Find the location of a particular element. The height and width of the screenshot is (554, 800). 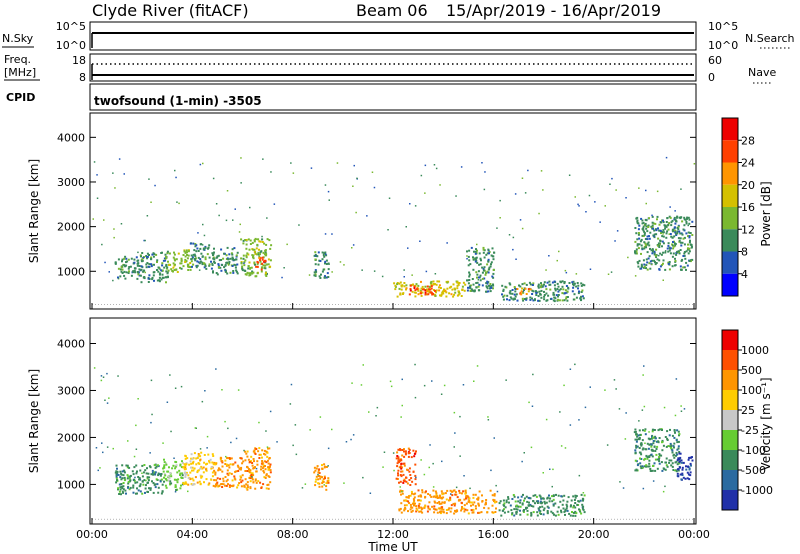

nsearch-label: N.Search is located at coordinates (770, 38).